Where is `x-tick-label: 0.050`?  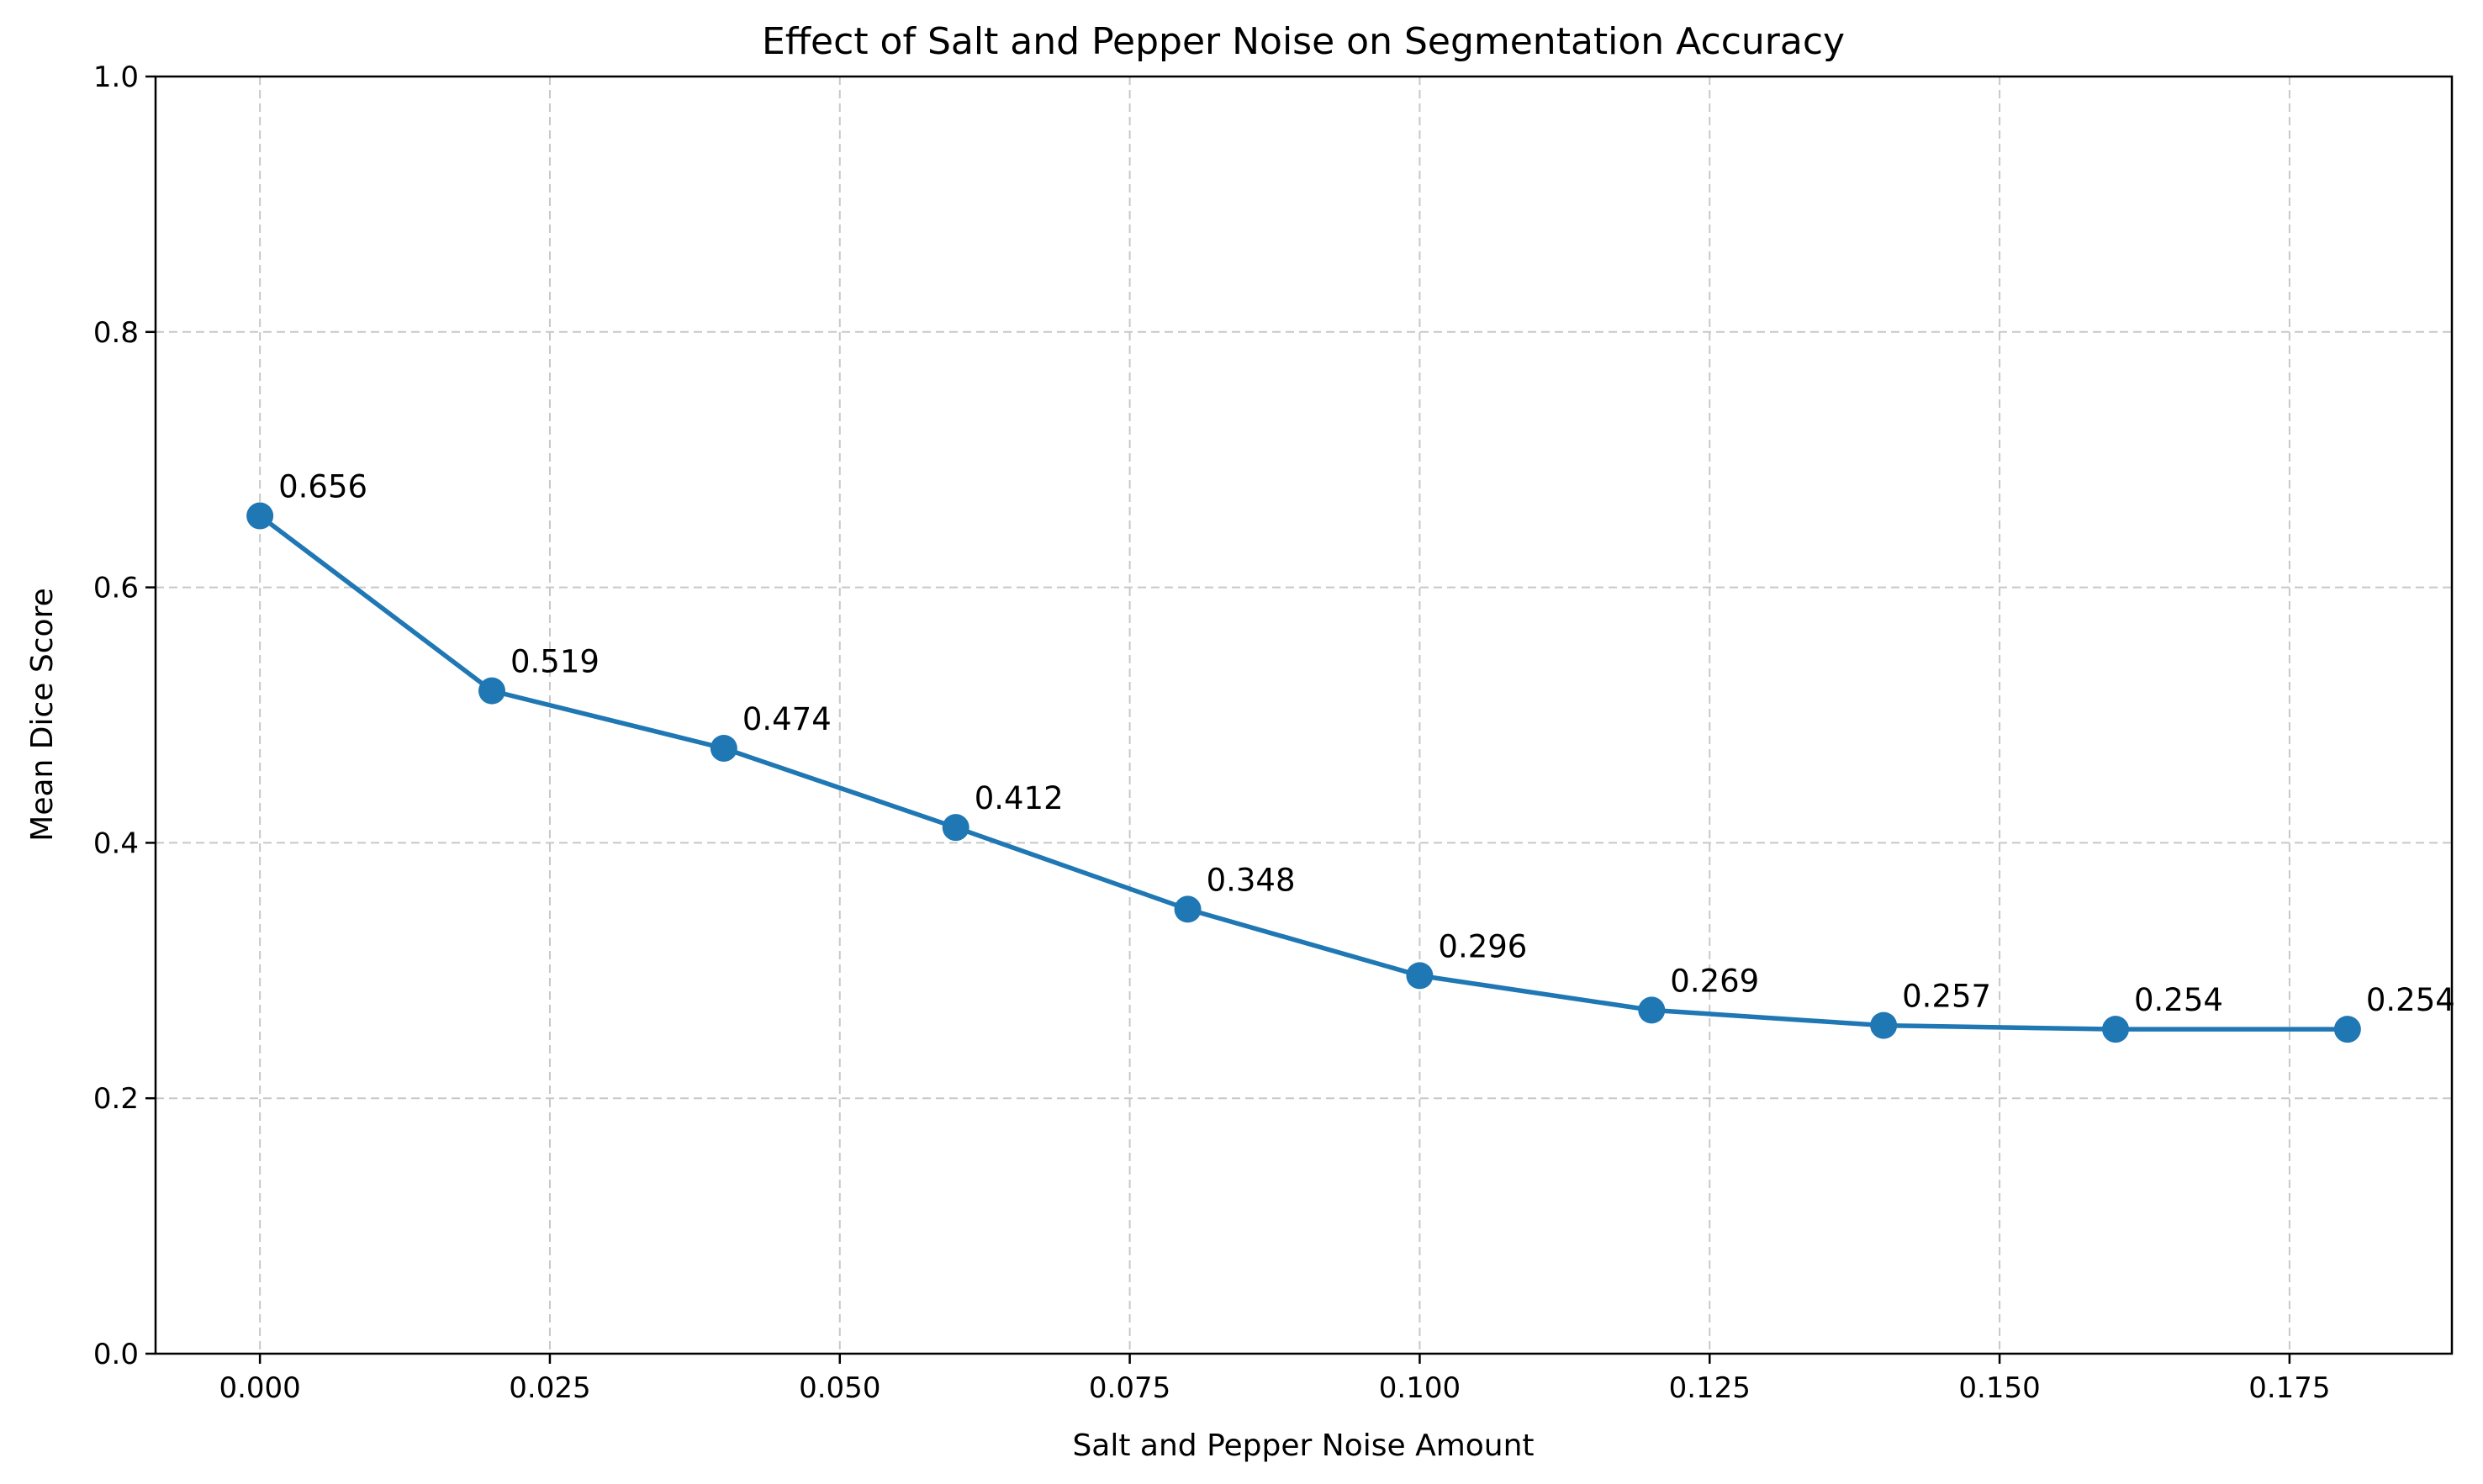
x-tick-label: 0.050 is located at coordinates (839, 1388).